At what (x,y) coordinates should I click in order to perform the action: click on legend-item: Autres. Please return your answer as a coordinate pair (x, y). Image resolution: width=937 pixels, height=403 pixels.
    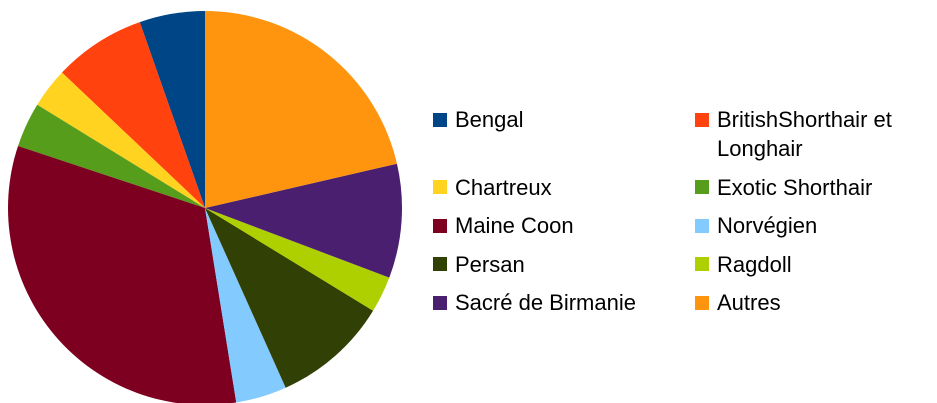
    Looking at the image, I should click on (804, 302).